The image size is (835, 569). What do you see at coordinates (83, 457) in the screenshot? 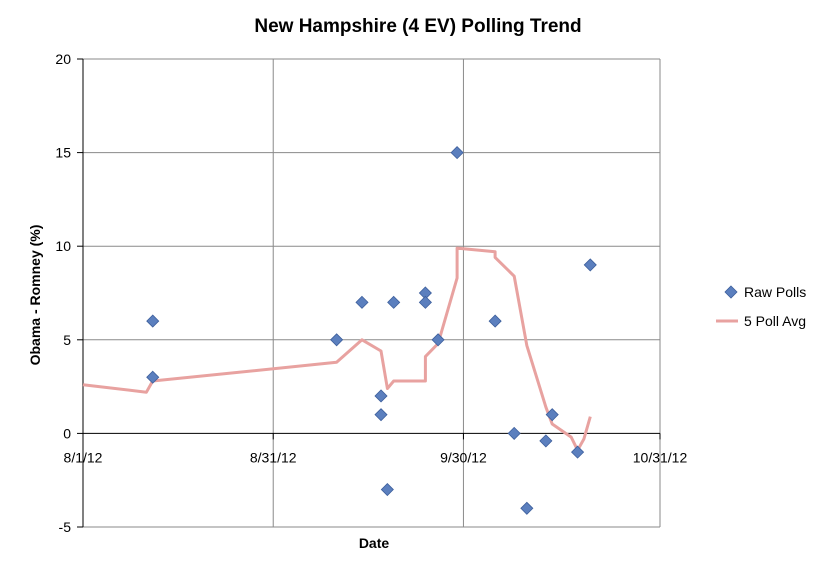
I see `x-tick-label: 8/1/12` at bounding box center [83, 457].